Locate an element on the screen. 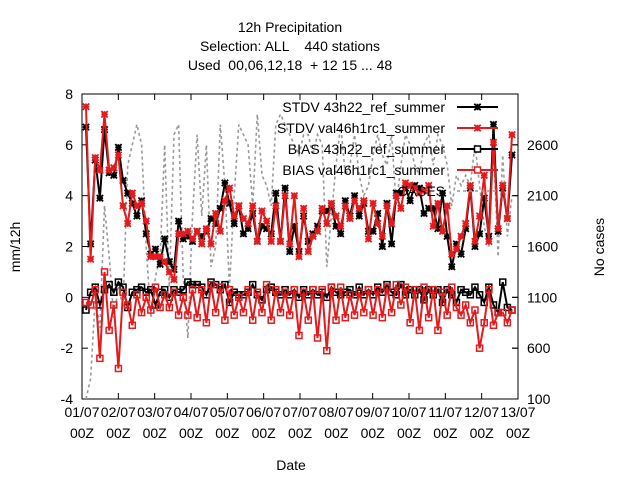 Image resolution: width=640 pixels, height=480 pixels. legend-label-4: CASES is located at coordinates (421, 191).